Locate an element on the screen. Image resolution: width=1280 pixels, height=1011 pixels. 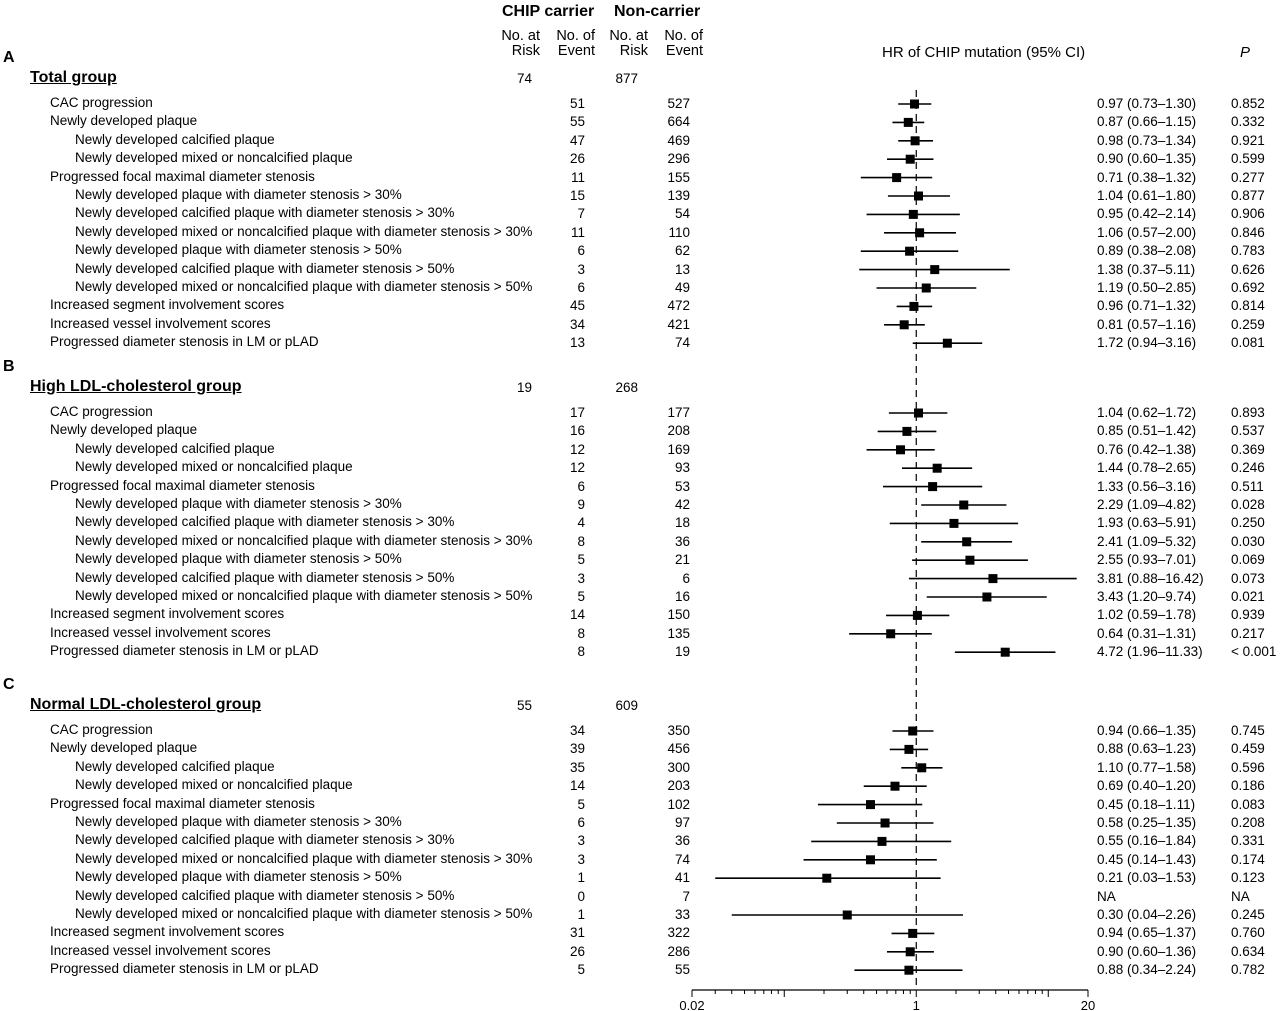
p-value: 0.369 is located at coordinates (1248, 449).